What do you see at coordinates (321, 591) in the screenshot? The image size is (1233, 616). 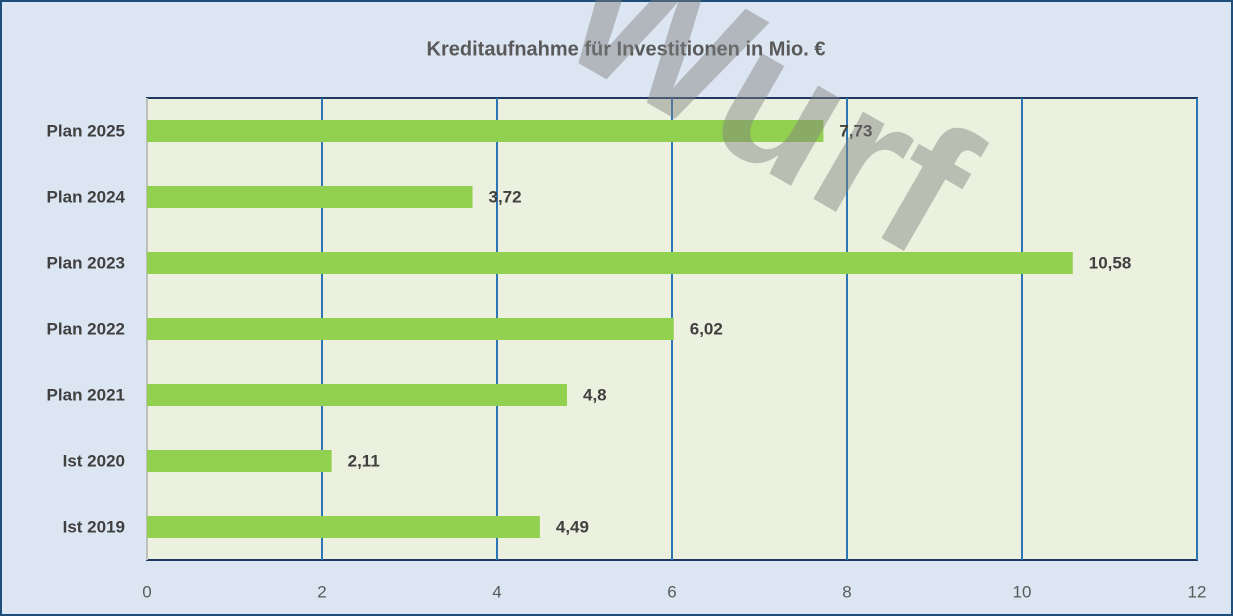 I see `x-tick-label: 2` at bounding box center [321, 591].